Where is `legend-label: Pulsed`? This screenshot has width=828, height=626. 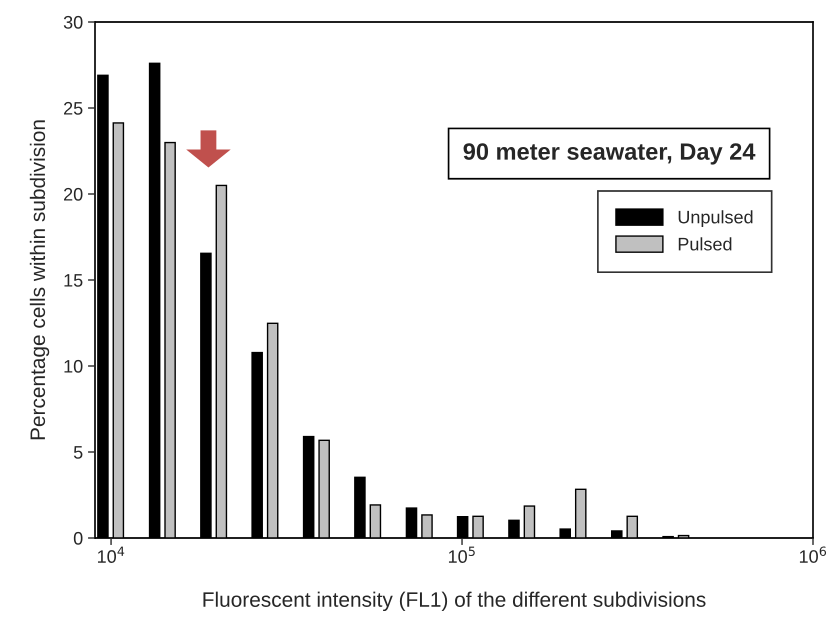 legend-label: Pulsed is located at coordinates (705, 244).